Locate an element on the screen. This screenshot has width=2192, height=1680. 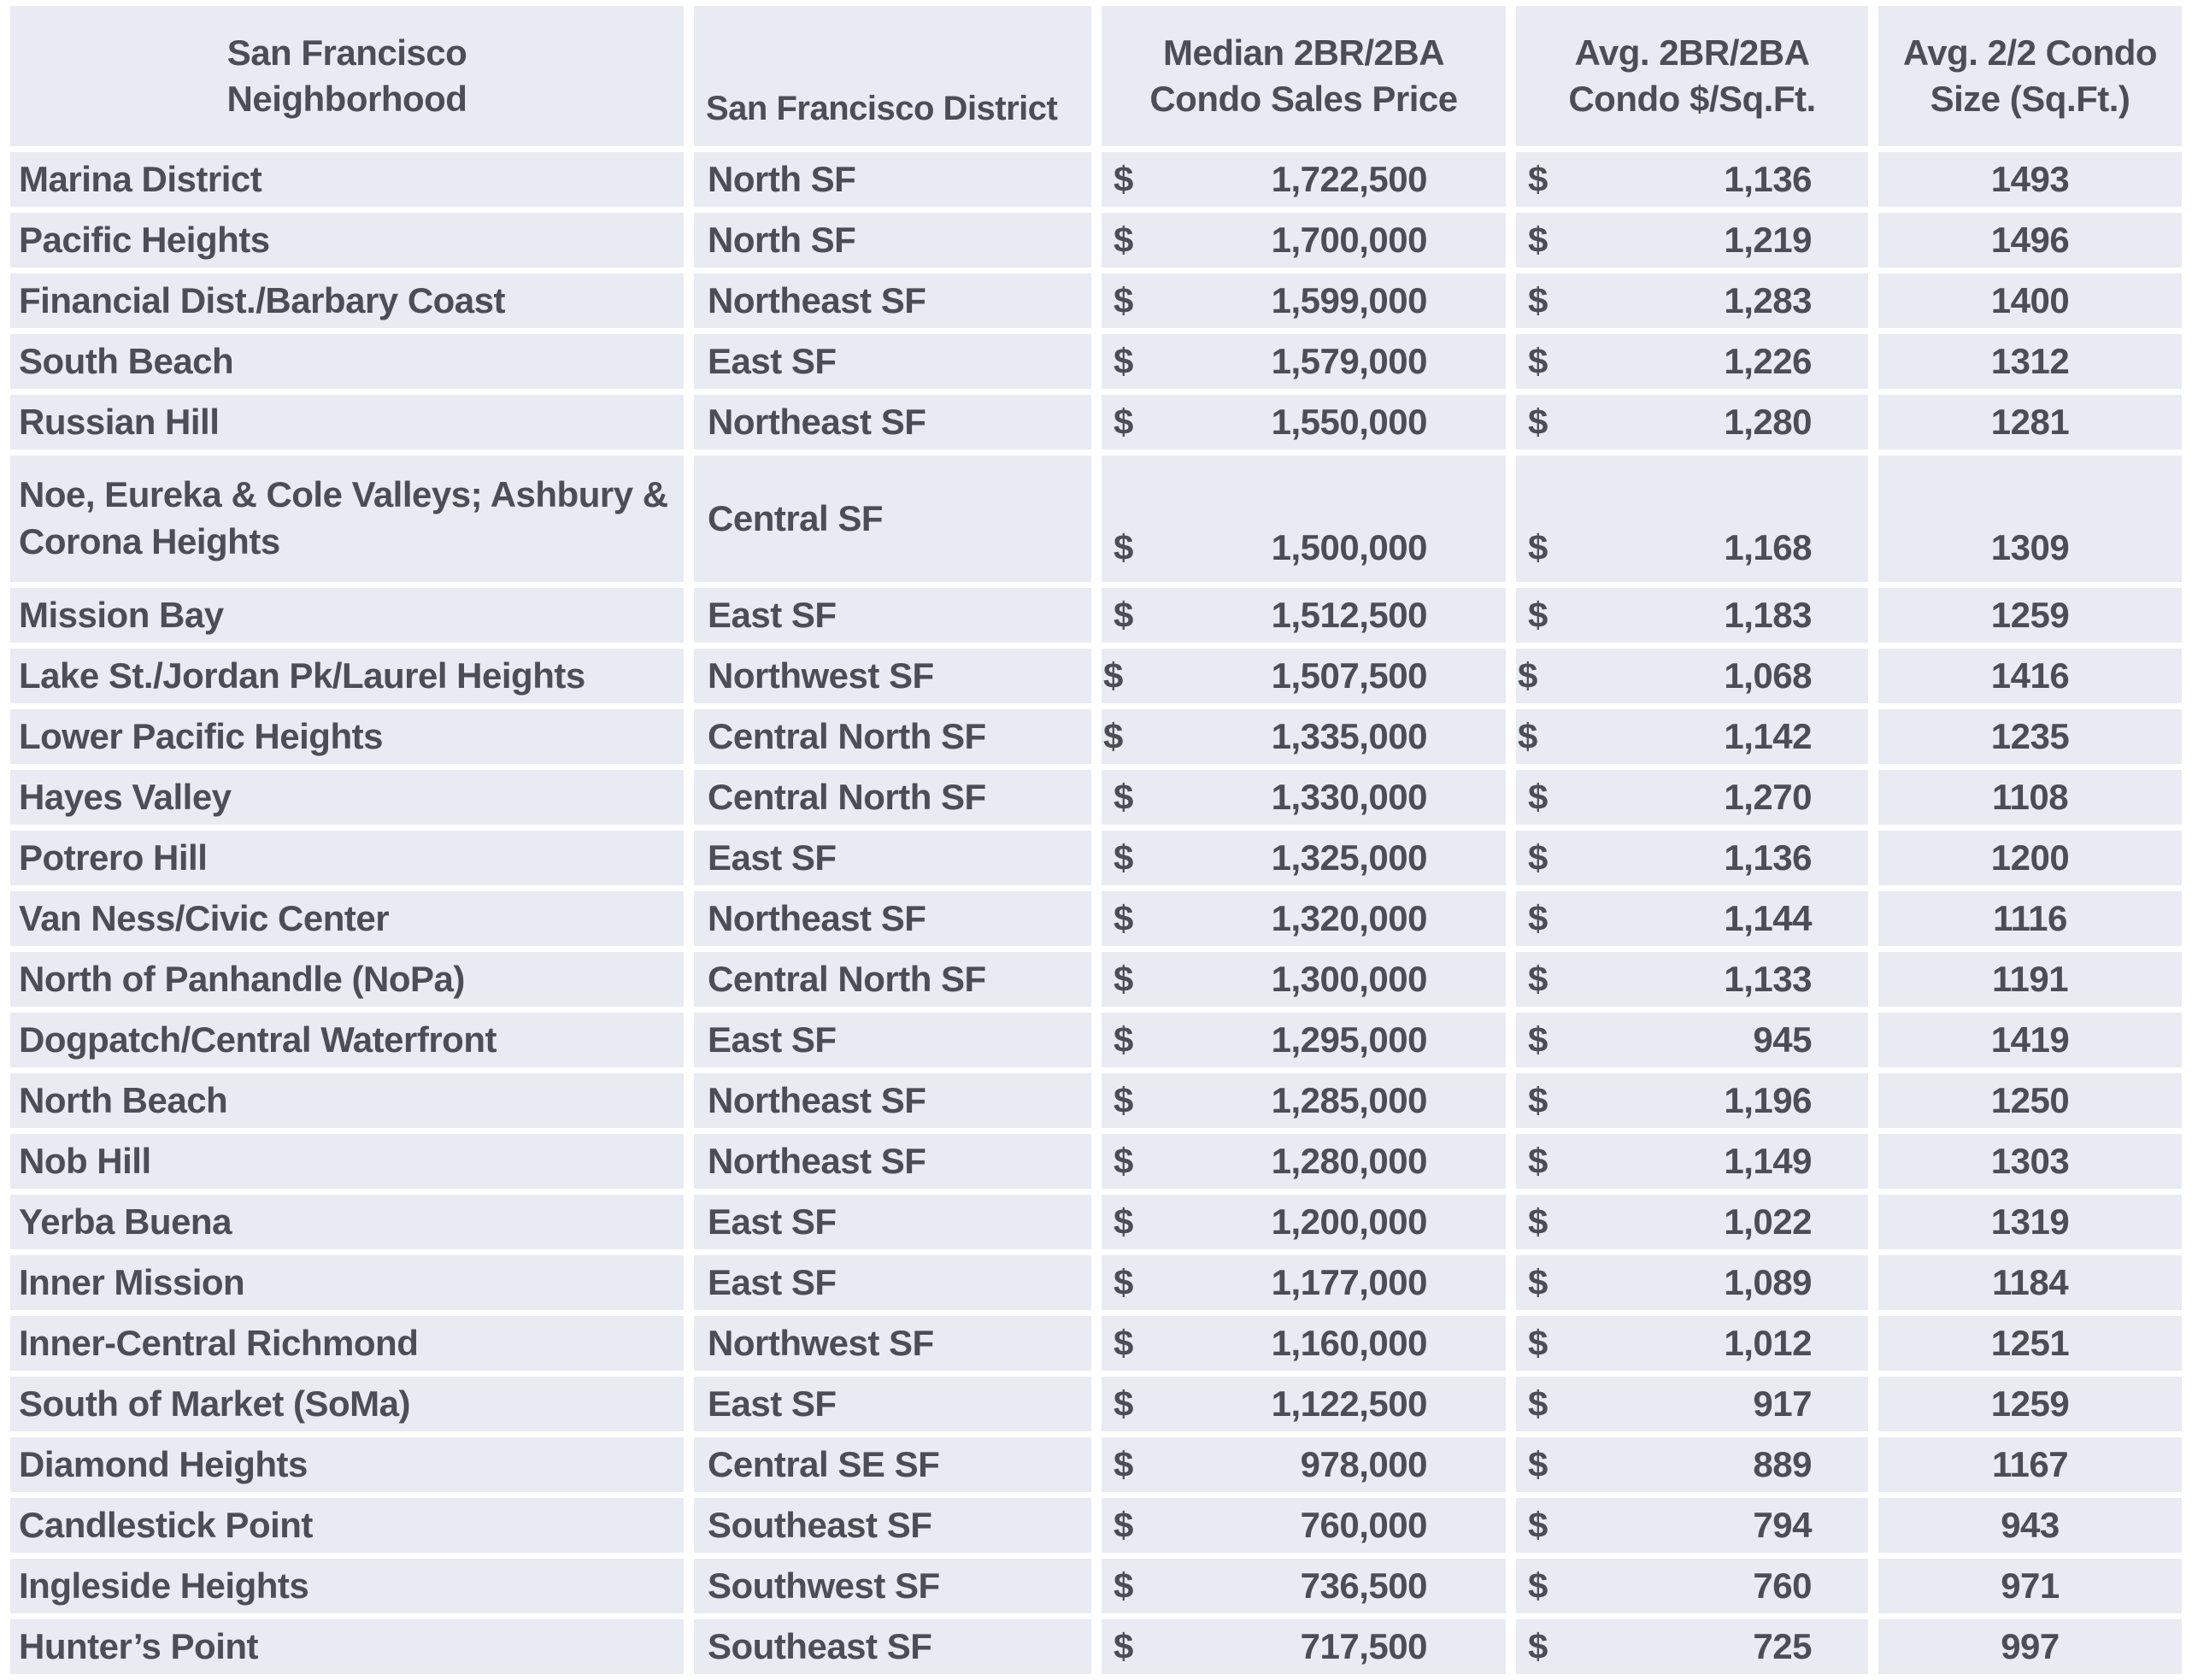
header-line: Avg. 2BR/2BA is located at coordinates (1692, 52).